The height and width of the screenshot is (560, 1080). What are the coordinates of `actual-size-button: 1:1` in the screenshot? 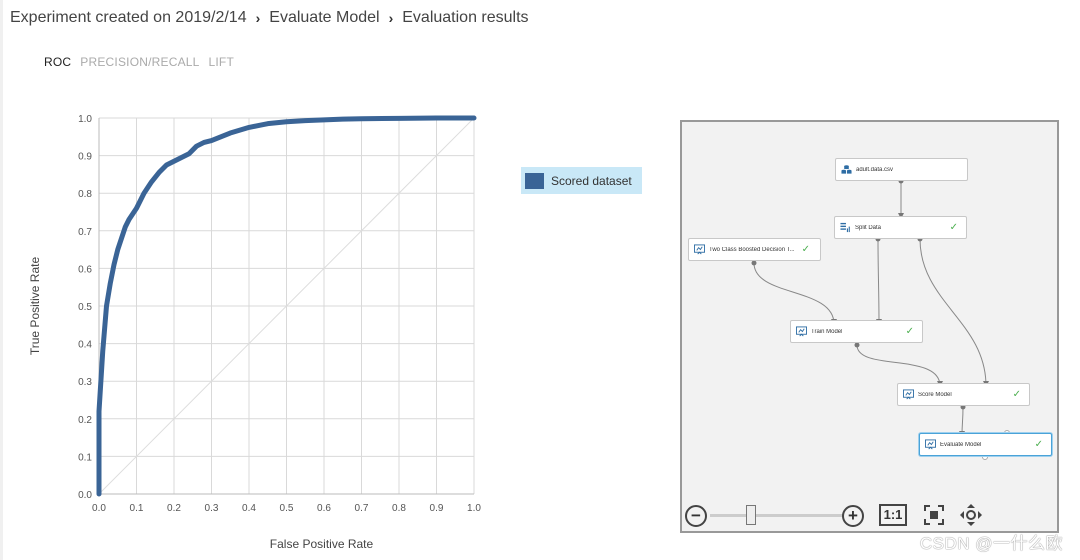 It's located at (893, 515).